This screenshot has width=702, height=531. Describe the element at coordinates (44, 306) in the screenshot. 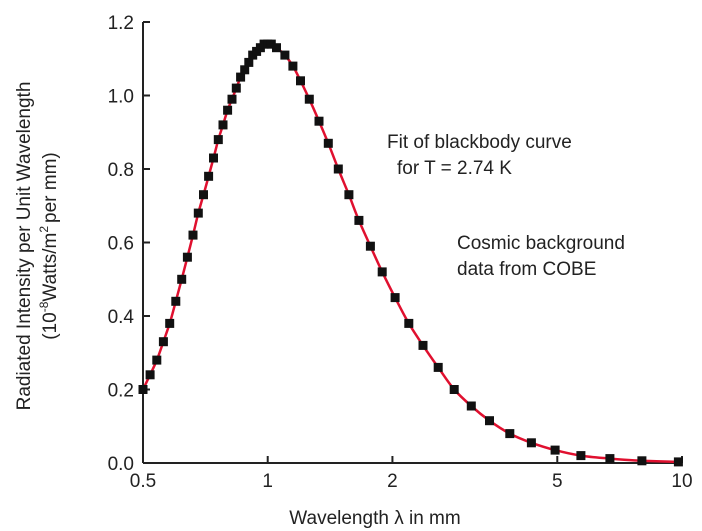

I see `y-axis-title-sup1: -8` at that location.